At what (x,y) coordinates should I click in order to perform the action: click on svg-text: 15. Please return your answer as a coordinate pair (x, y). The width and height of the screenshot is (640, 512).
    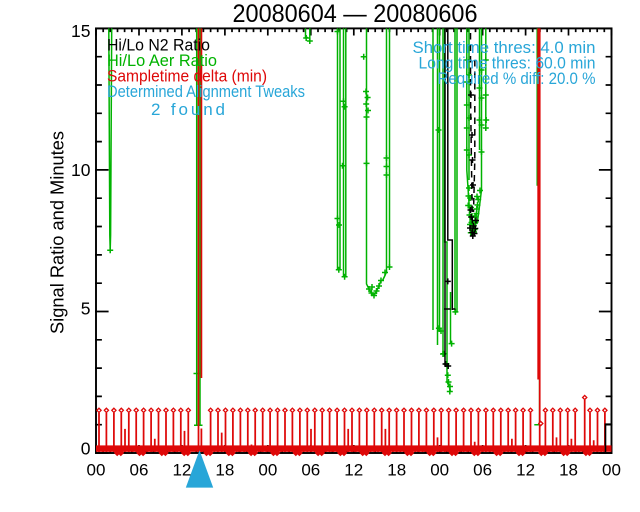
    Looking at the image, I should click on (80, 31).